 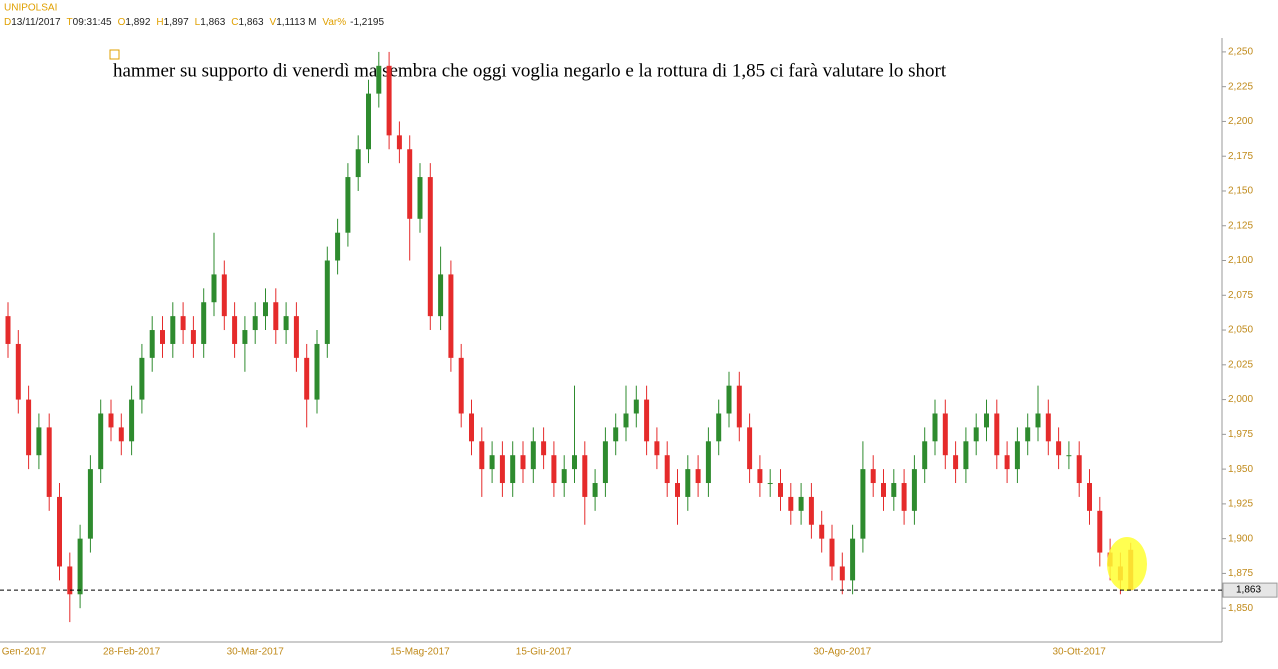 What do you see at coordinates (1240, 469) in the screenshot?
I see `y-tick-label: 1,950` at bounding box center [1240, 469].